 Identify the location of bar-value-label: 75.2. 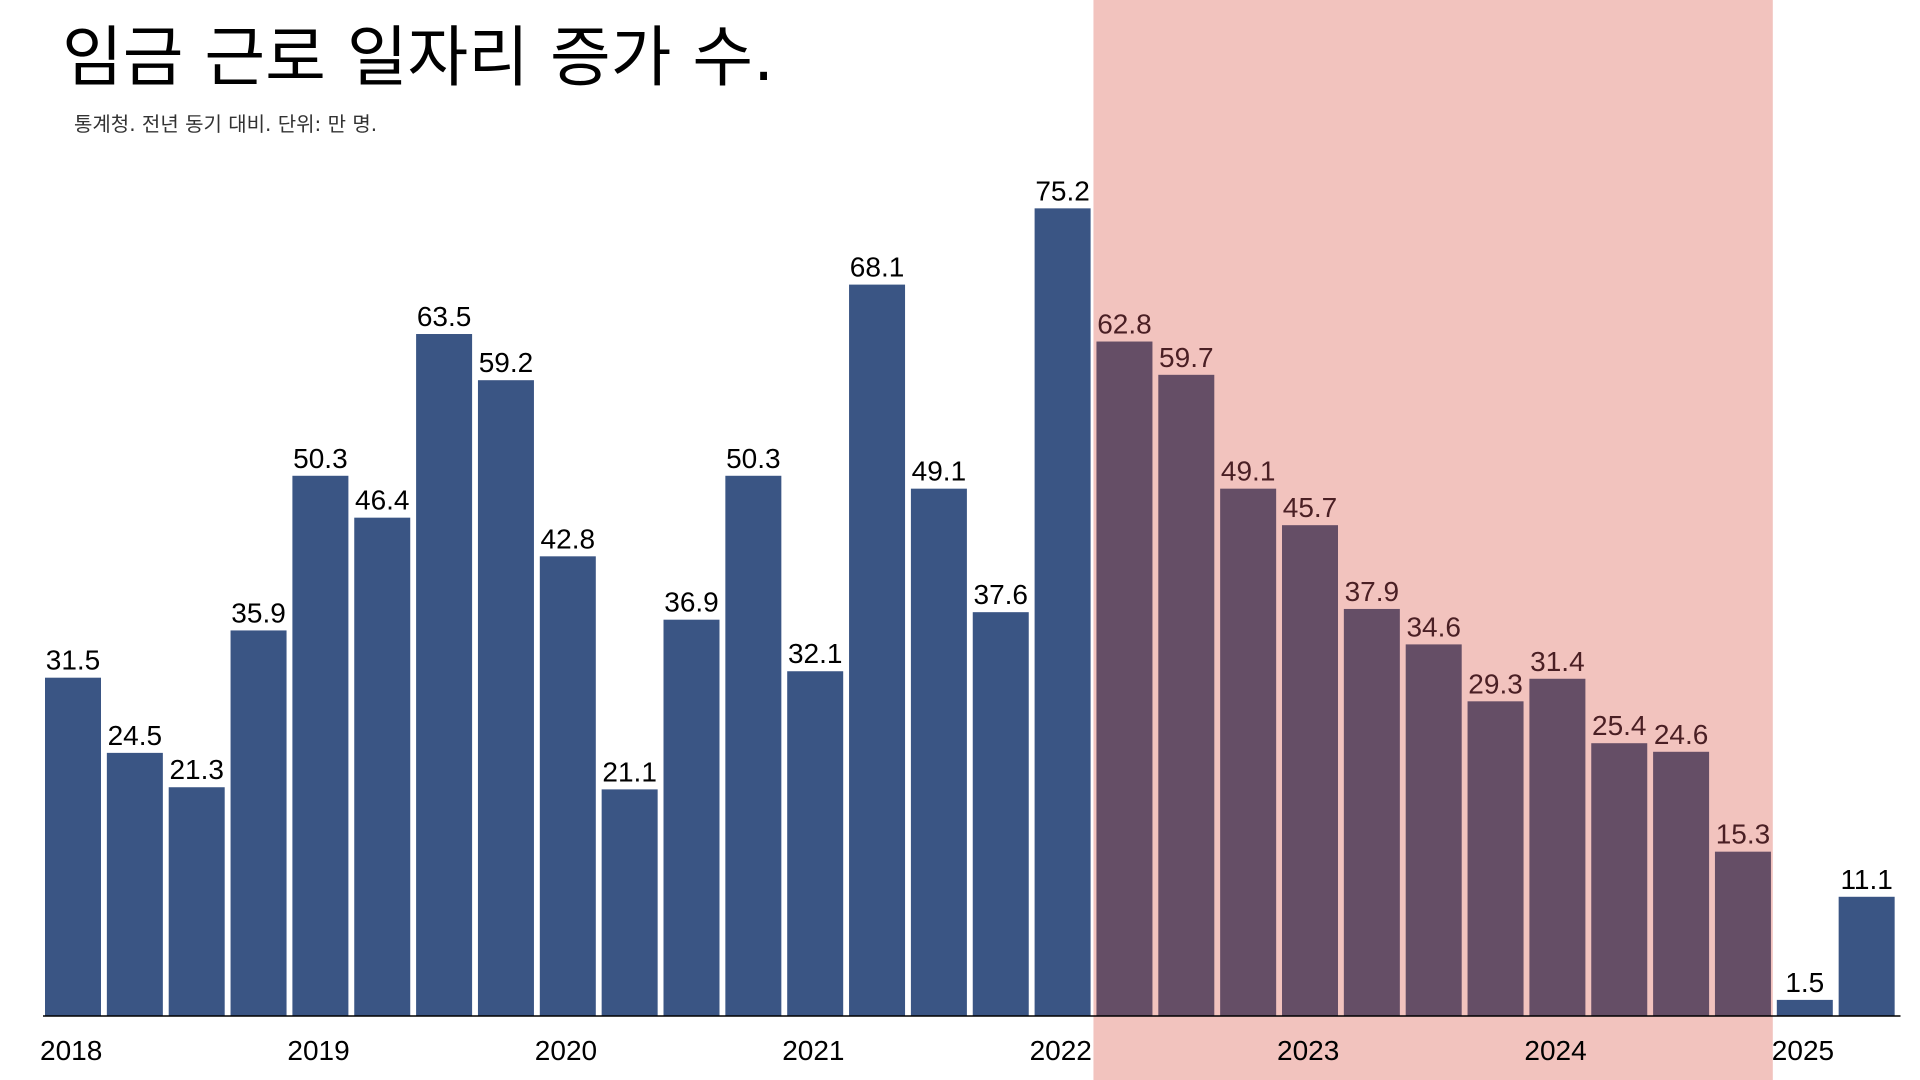
(1062, 190).